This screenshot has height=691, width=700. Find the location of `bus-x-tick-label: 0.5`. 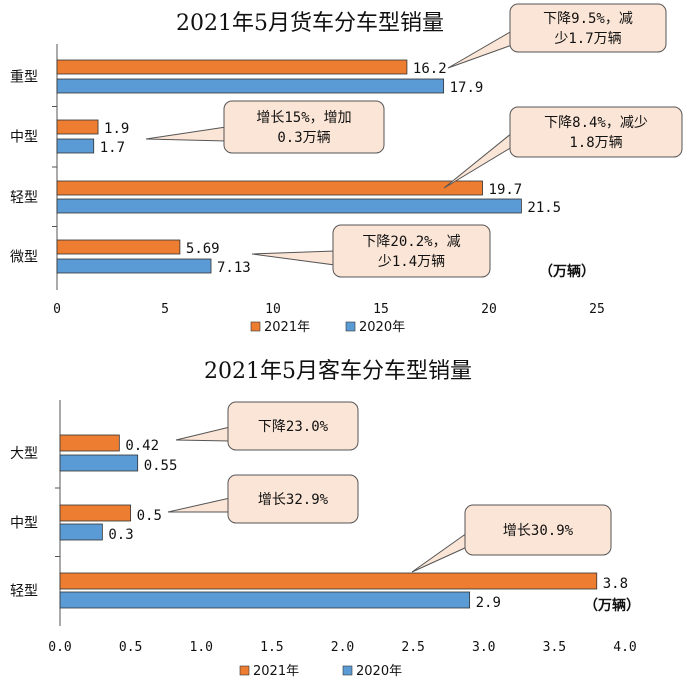

bus-x-tick-label: 0.5 is located at coordinates (130, 647).